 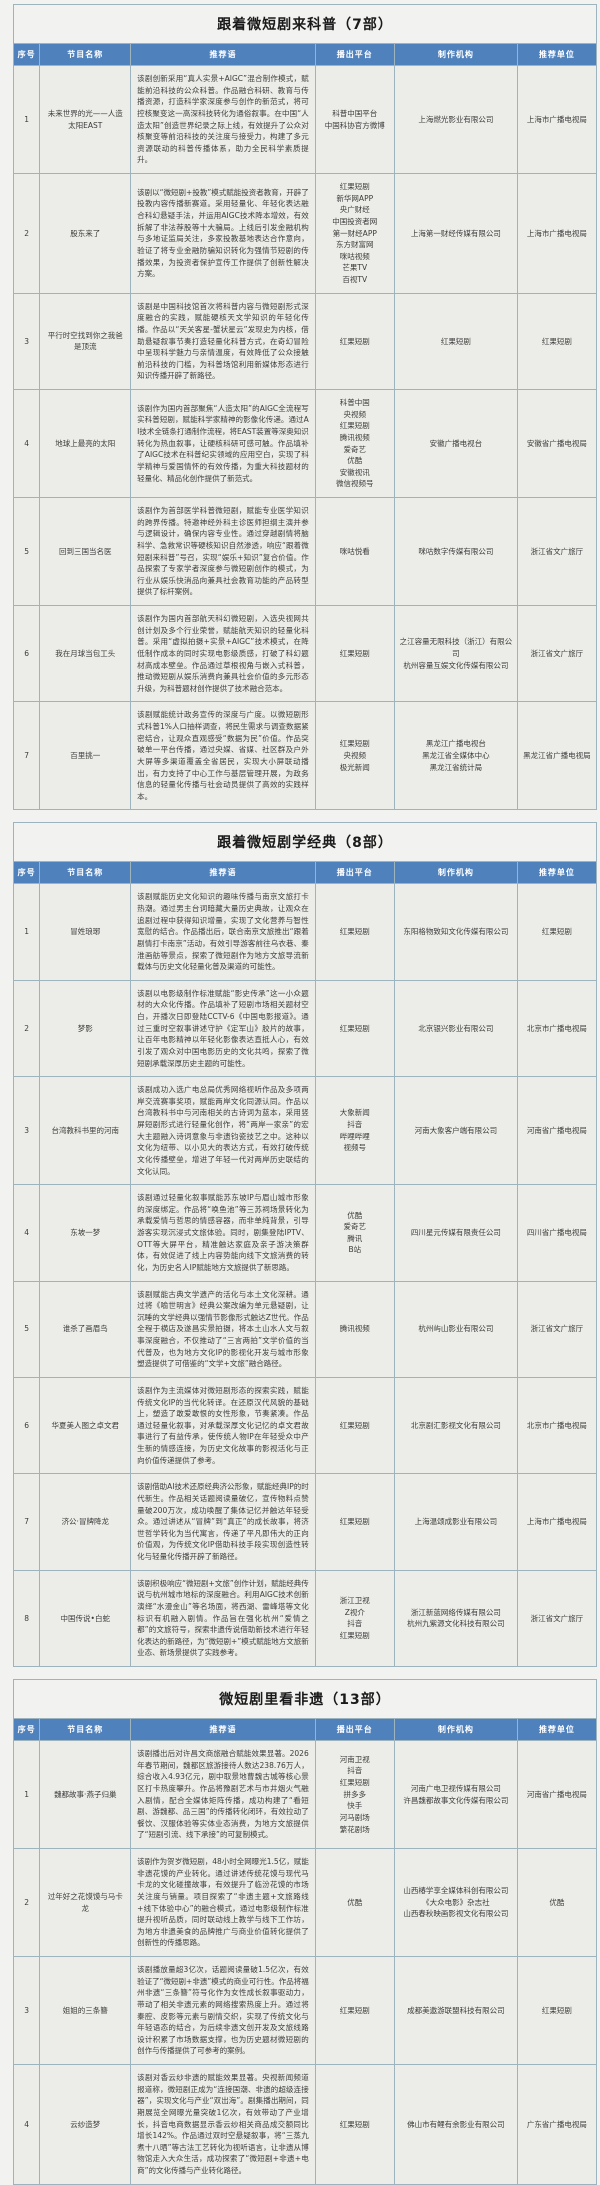 What do you see at coordinates (85, 1329) in the screenshot?
I see `cell-program-name: 谁杀了画眉鸟` at bounding box center [85, 1329].